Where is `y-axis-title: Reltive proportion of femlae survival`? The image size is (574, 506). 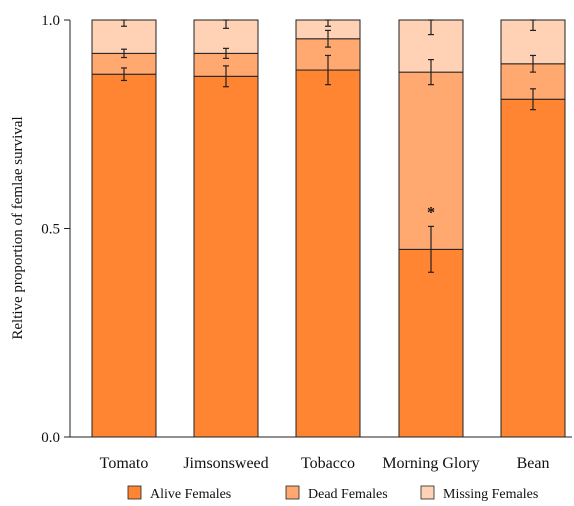 y-axis-title: Reltive proportion of femlae survival is located at coordinates (18, 227).